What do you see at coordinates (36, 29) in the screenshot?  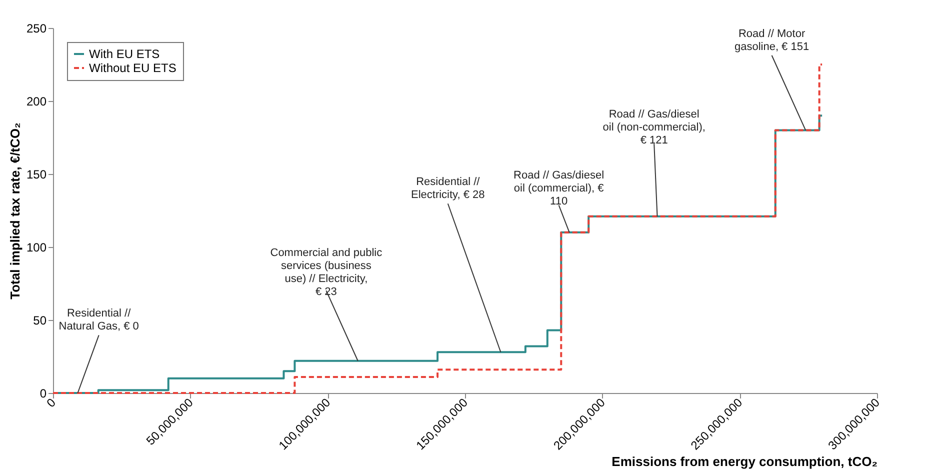 I see `y-tick-label: 250` at bounding box center [36, 29].